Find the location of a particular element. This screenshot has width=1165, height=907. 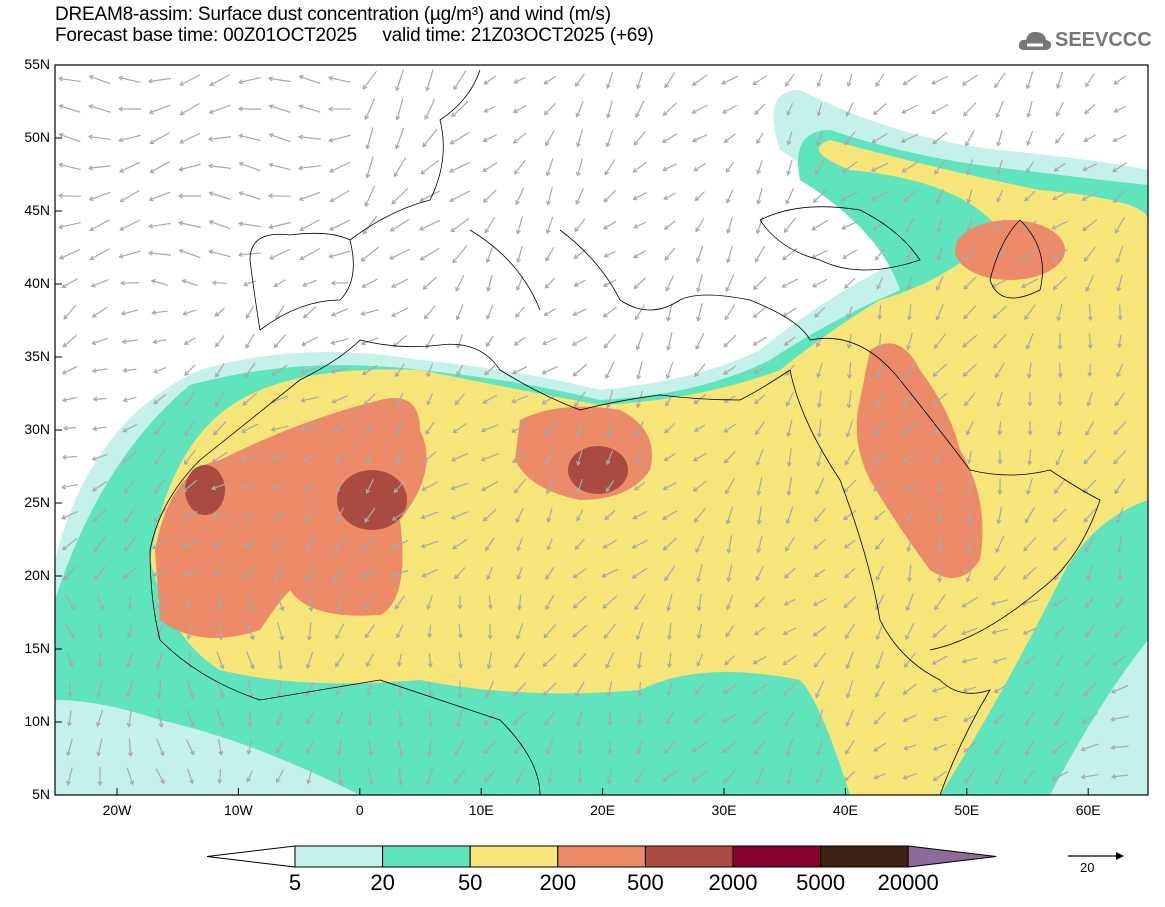

lat-label: 5N is located at coordinates (41, 794).